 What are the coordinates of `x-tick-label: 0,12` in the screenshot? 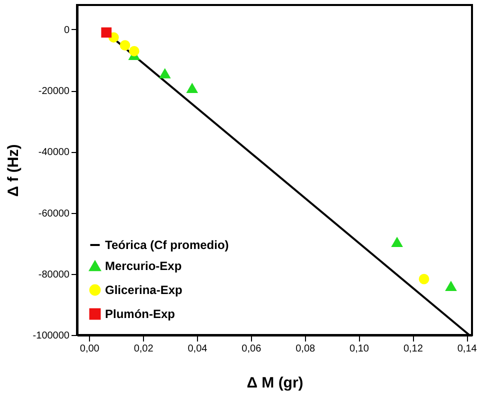 It's located at (413, 349).